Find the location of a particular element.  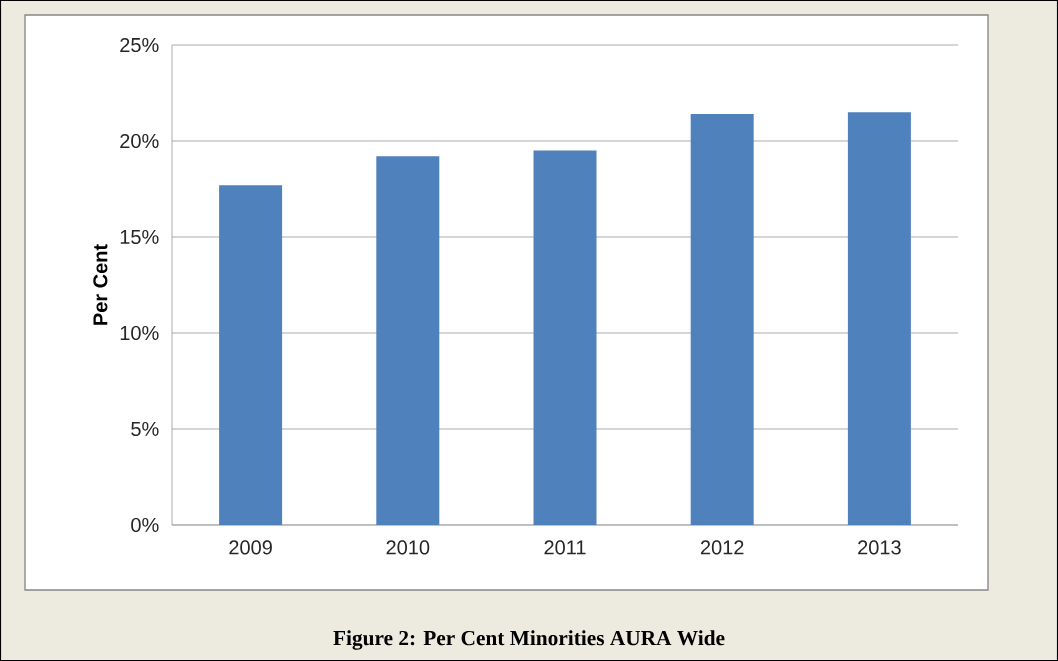

x-tick-label: 2009 is located at coordinates (250, 547).